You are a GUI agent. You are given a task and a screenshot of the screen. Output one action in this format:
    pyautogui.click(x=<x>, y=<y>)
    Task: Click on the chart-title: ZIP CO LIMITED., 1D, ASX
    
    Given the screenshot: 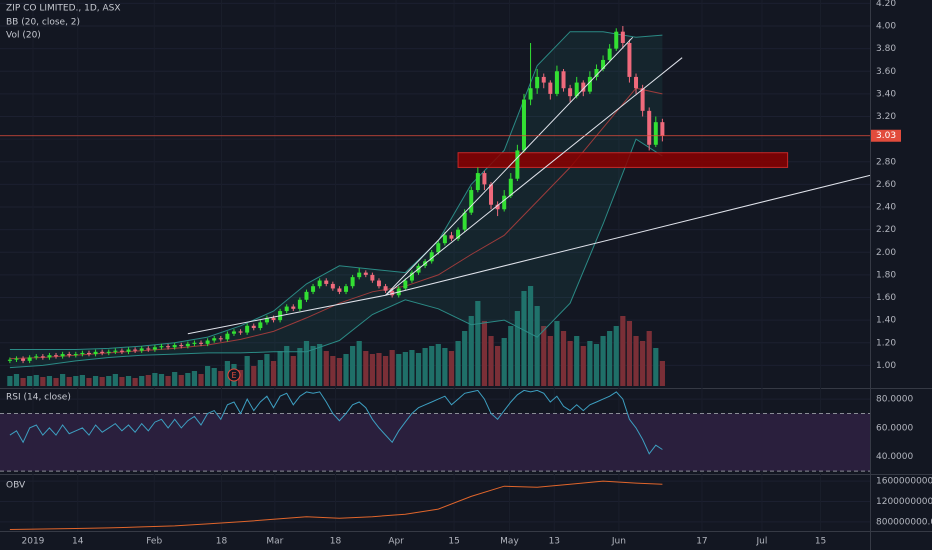 What is the action you would take?
    pyautogui.click(x=63, y=9)
    